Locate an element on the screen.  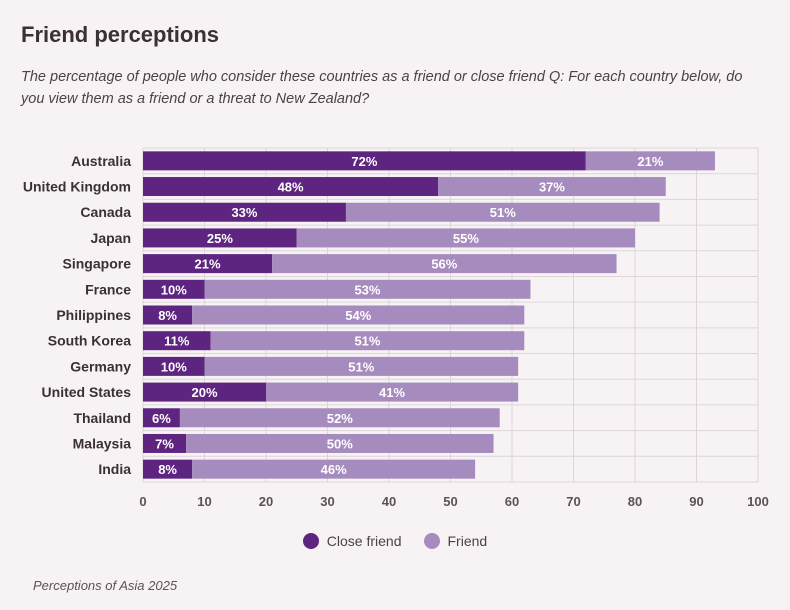
legend-swatch-friend is located at coordinates (431, 541).